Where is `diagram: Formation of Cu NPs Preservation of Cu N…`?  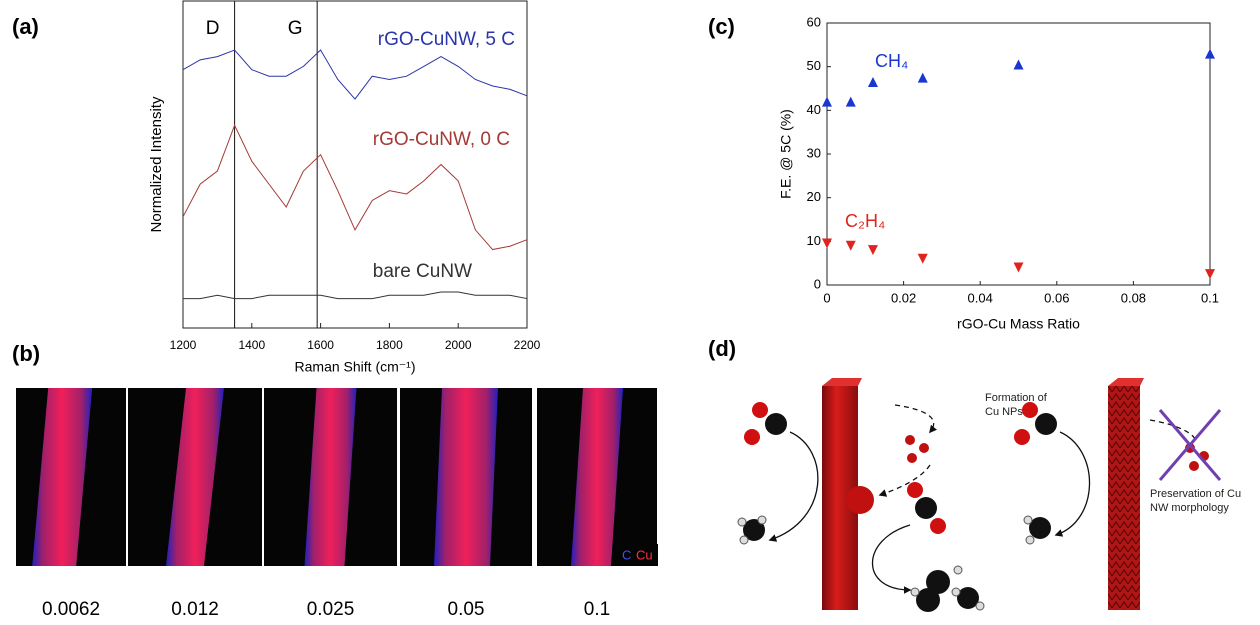
diagram: Formation of Cu NPs Preservation of Cu N… is located at coordinates (989, 495).